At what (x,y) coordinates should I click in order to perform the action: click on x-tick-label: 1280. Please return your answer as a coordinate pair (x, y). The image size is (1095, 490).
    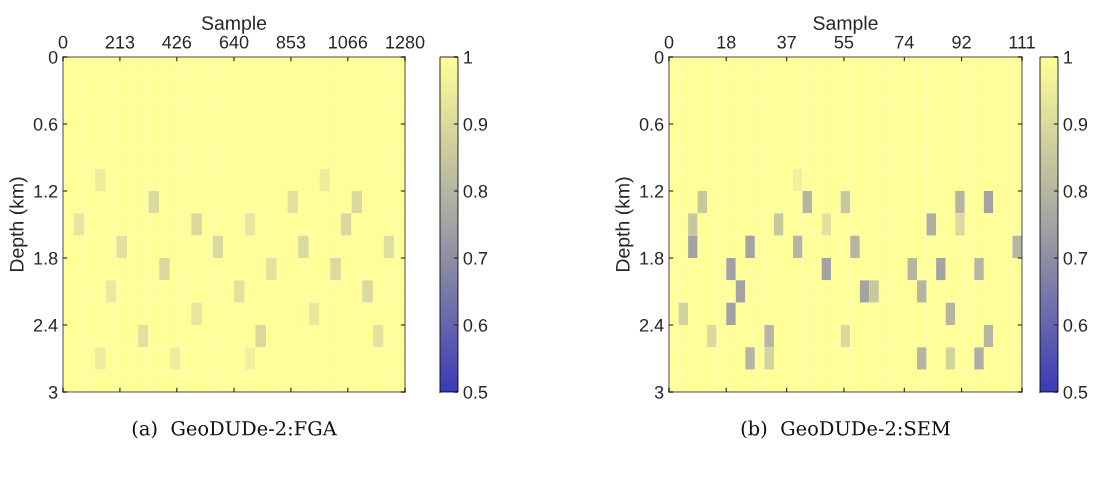
    Looking at the image, I should click on (405, 42).